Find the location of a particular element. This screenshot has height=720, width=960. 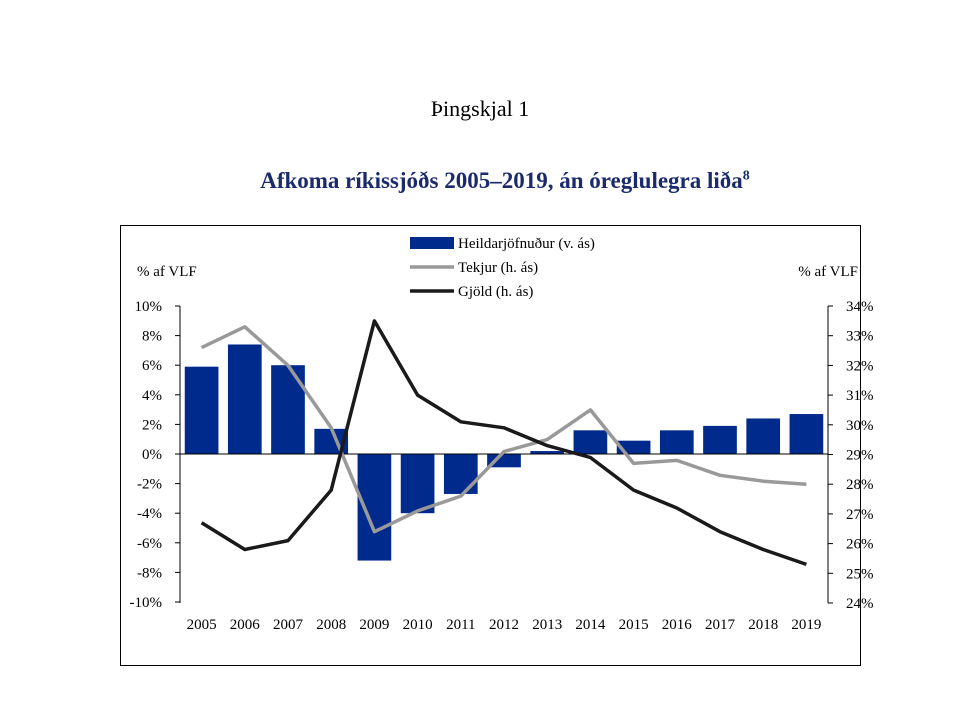

page-header: Þingskjal 1 is located at coordinates (480, 108).